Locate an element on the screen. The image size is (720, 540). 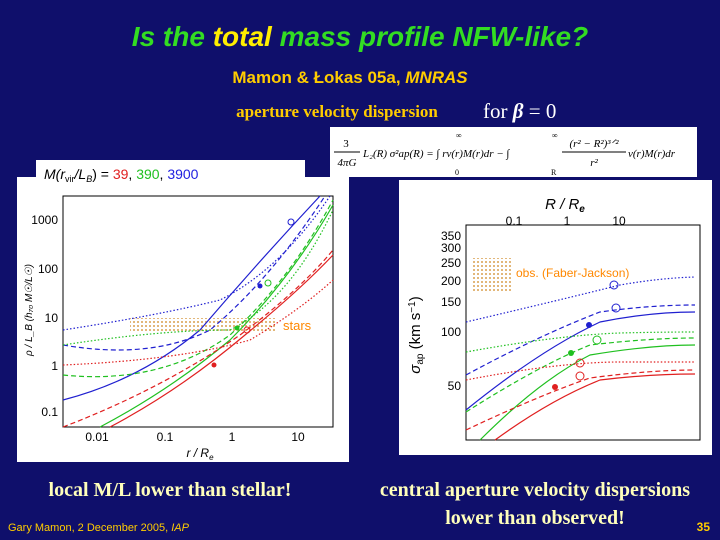
y-label-unit: (km s is located at coordinates (415, 333).